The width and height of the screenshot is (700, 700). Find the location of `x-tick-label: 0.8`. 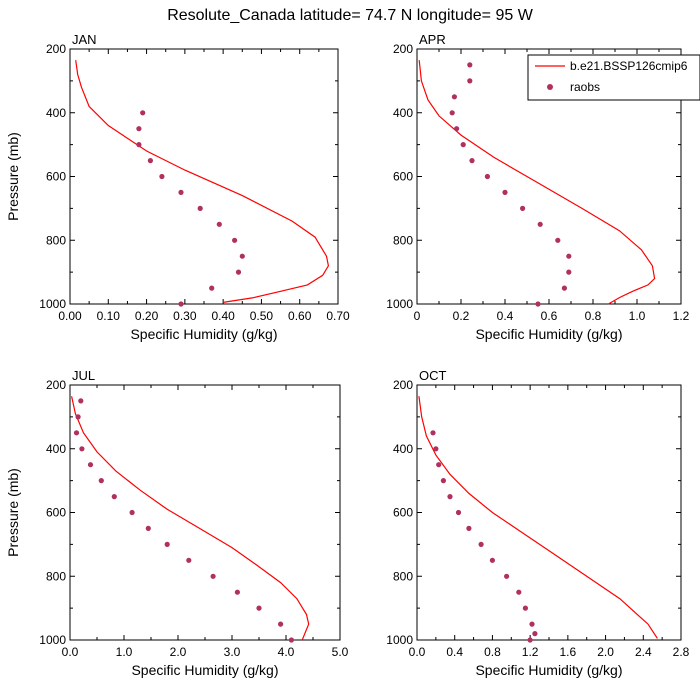

x-tick-label: 0.8 is located at coordinates (593, 316).